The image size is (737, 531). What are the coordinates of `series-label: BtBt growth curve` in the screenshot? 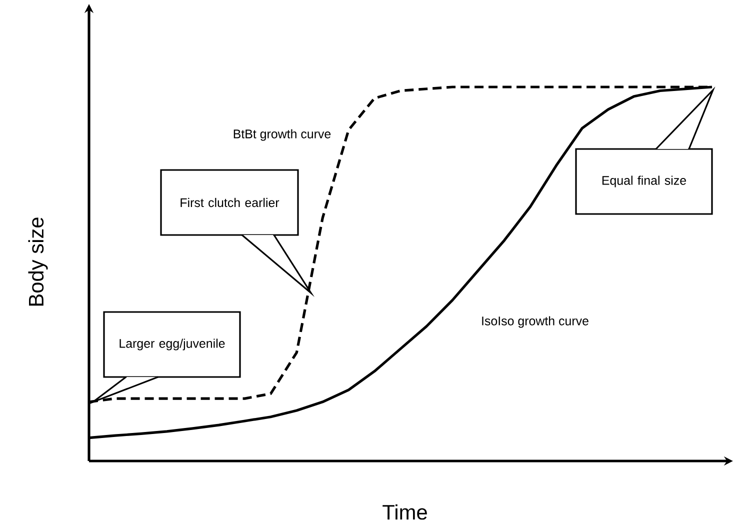 It's located at (282, 135).